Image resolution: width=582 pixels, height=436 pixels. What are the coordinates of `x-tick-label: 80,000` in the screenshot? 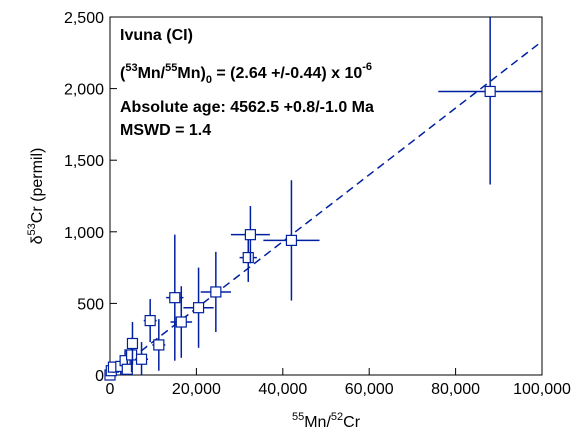 It's located at (455, 389).